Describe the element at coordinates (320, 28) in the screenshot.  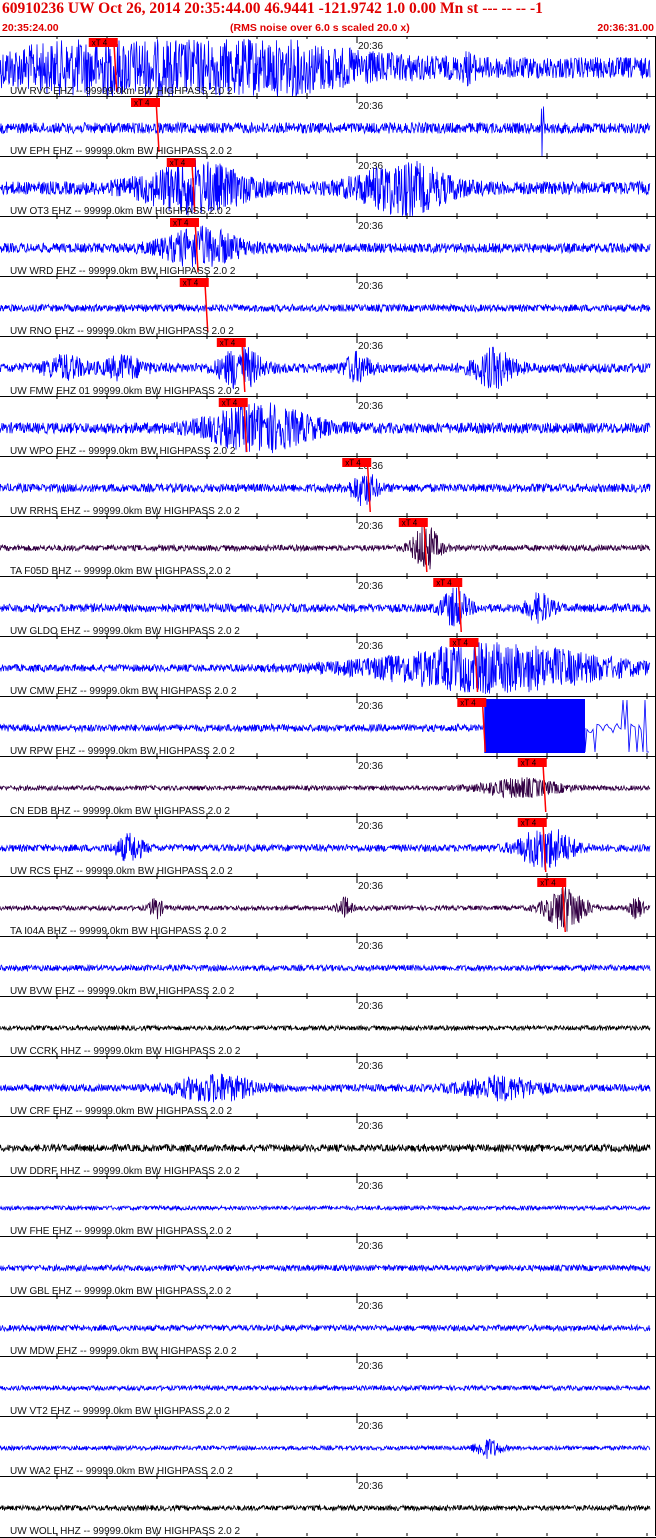
I see `rms-note: (RMS noise over 6.0 s scaled 20.0 x)` at that location.